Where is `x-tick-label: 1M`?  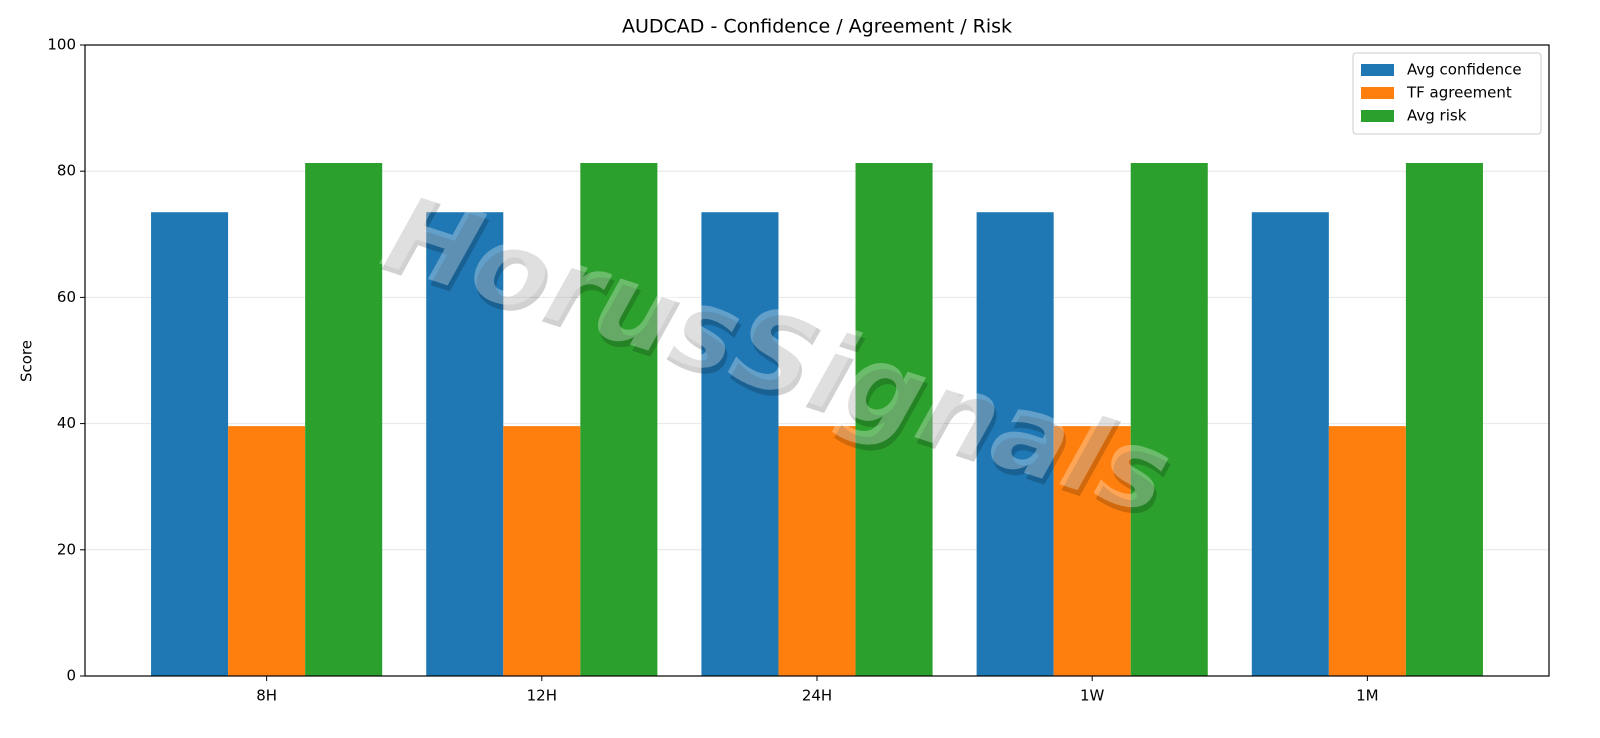
x-tick-label: 1M is located at coordinates (1367, 696).